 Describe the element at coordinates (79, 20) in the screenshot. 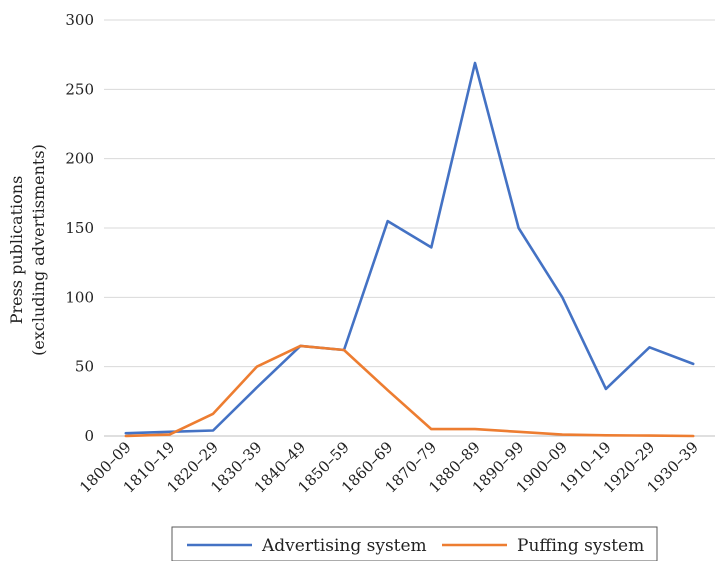

I see `y-tick-label: 300` at that location.